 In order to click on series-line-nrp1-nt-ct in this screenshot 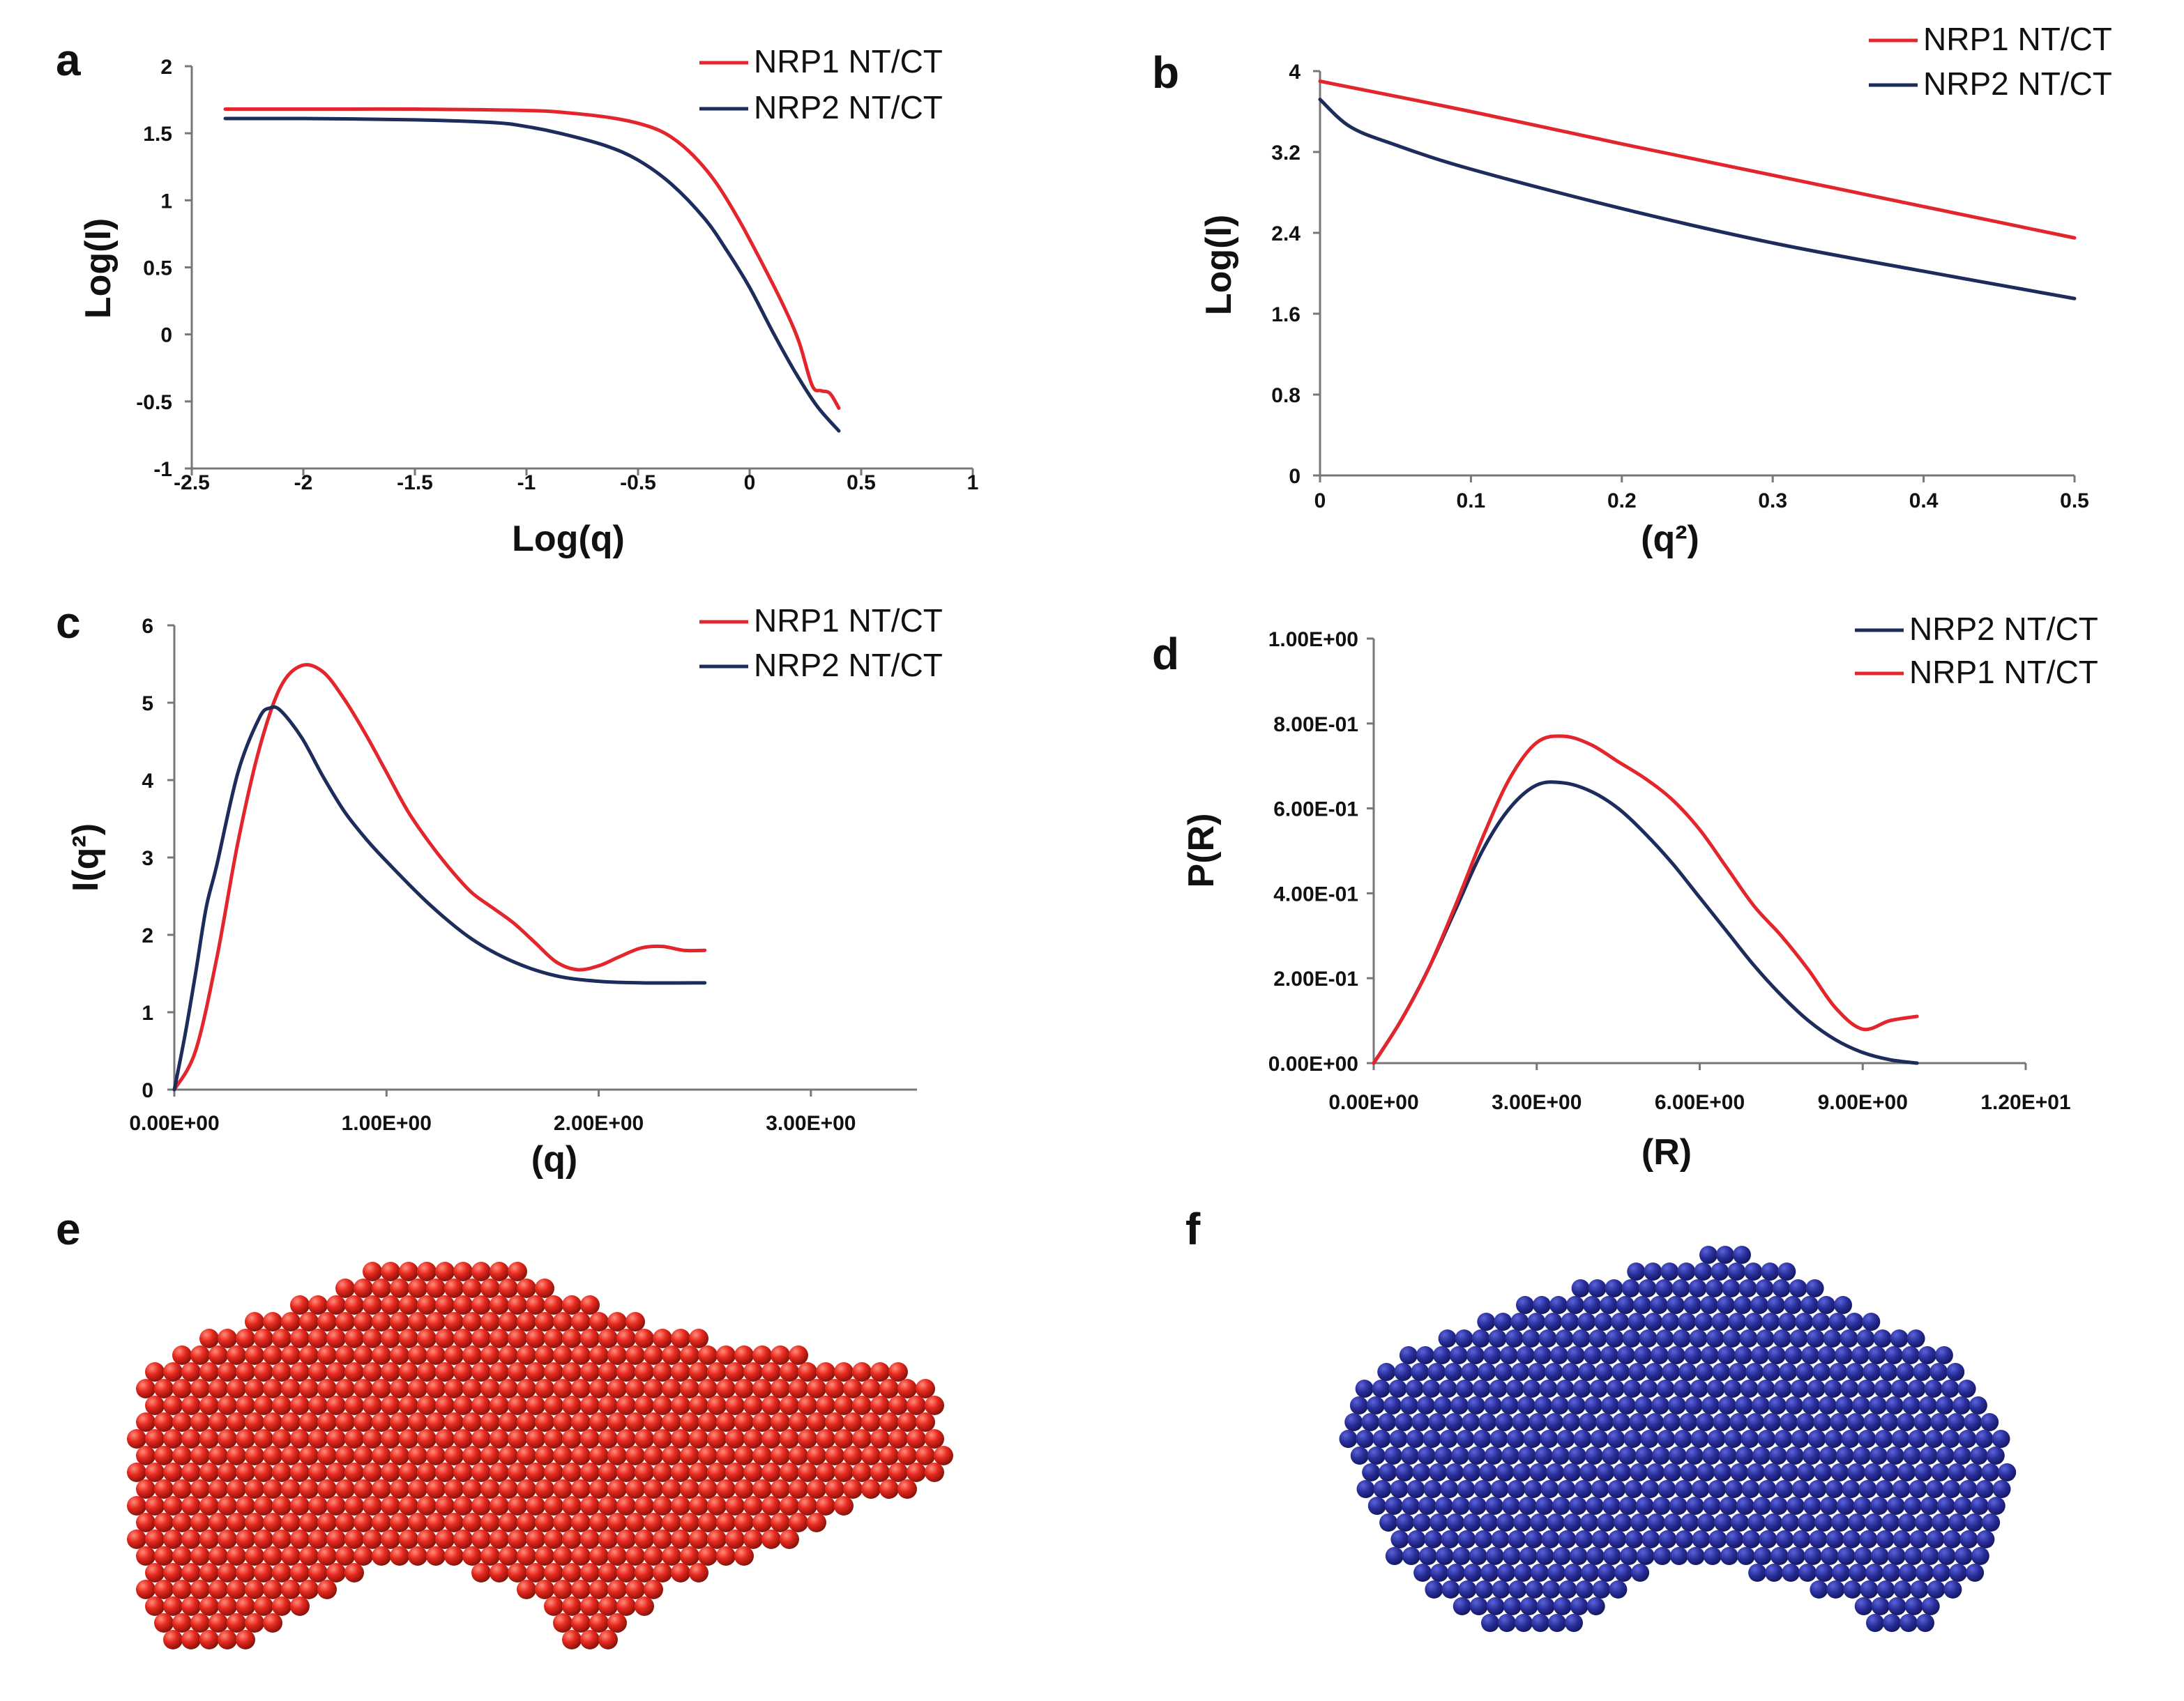, I will do `click(439, 877)`.